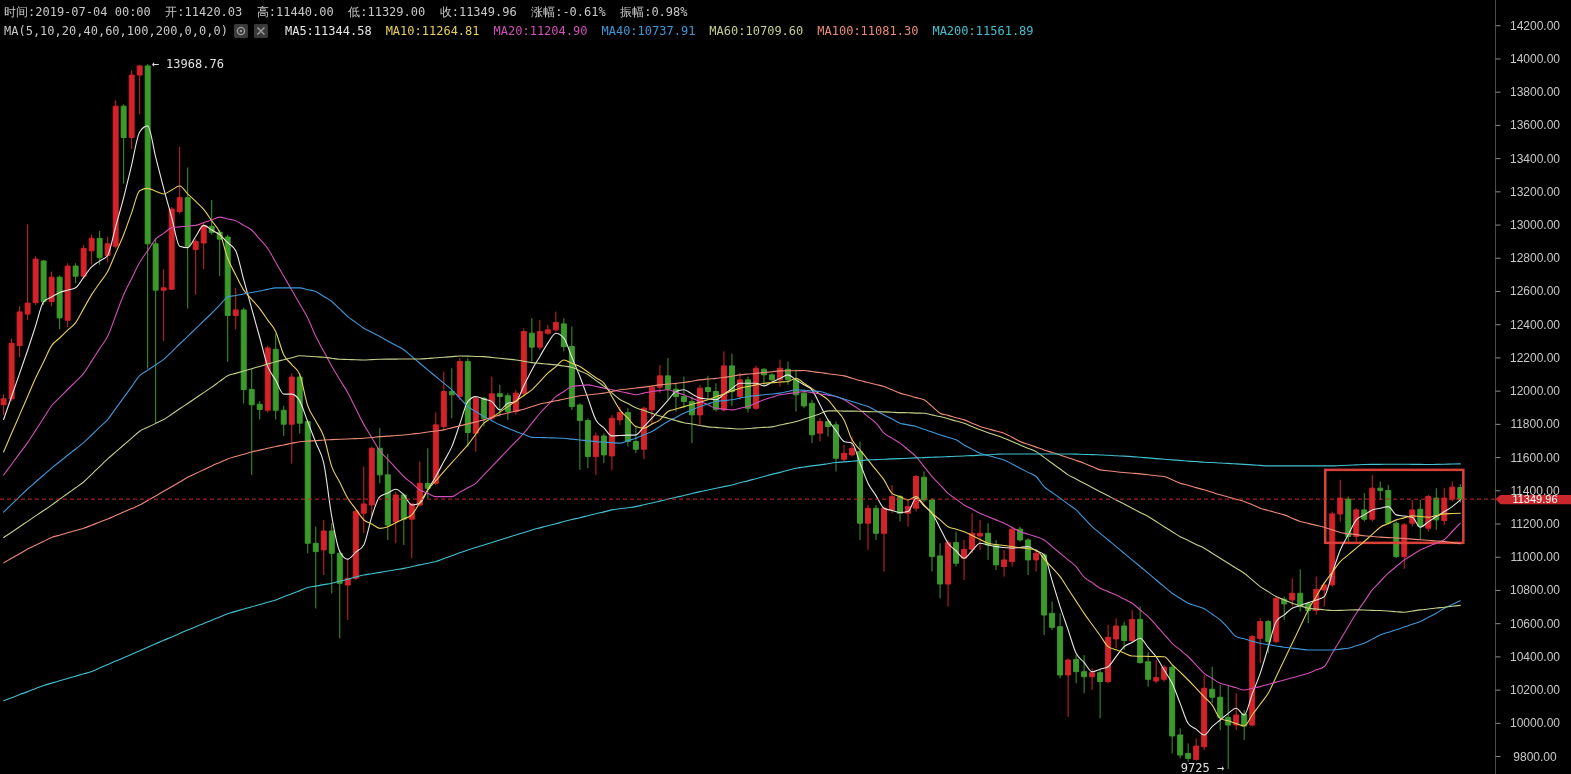 This screenshot has height=774, width=1571. Describe the element at coordinates (540, 31) in the screenshot. I see `text: MA20:11204.90` at that location.